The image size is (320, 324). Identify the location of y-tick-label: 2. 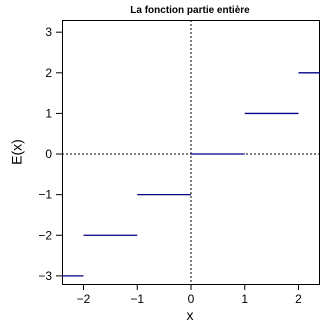
(48, 73).